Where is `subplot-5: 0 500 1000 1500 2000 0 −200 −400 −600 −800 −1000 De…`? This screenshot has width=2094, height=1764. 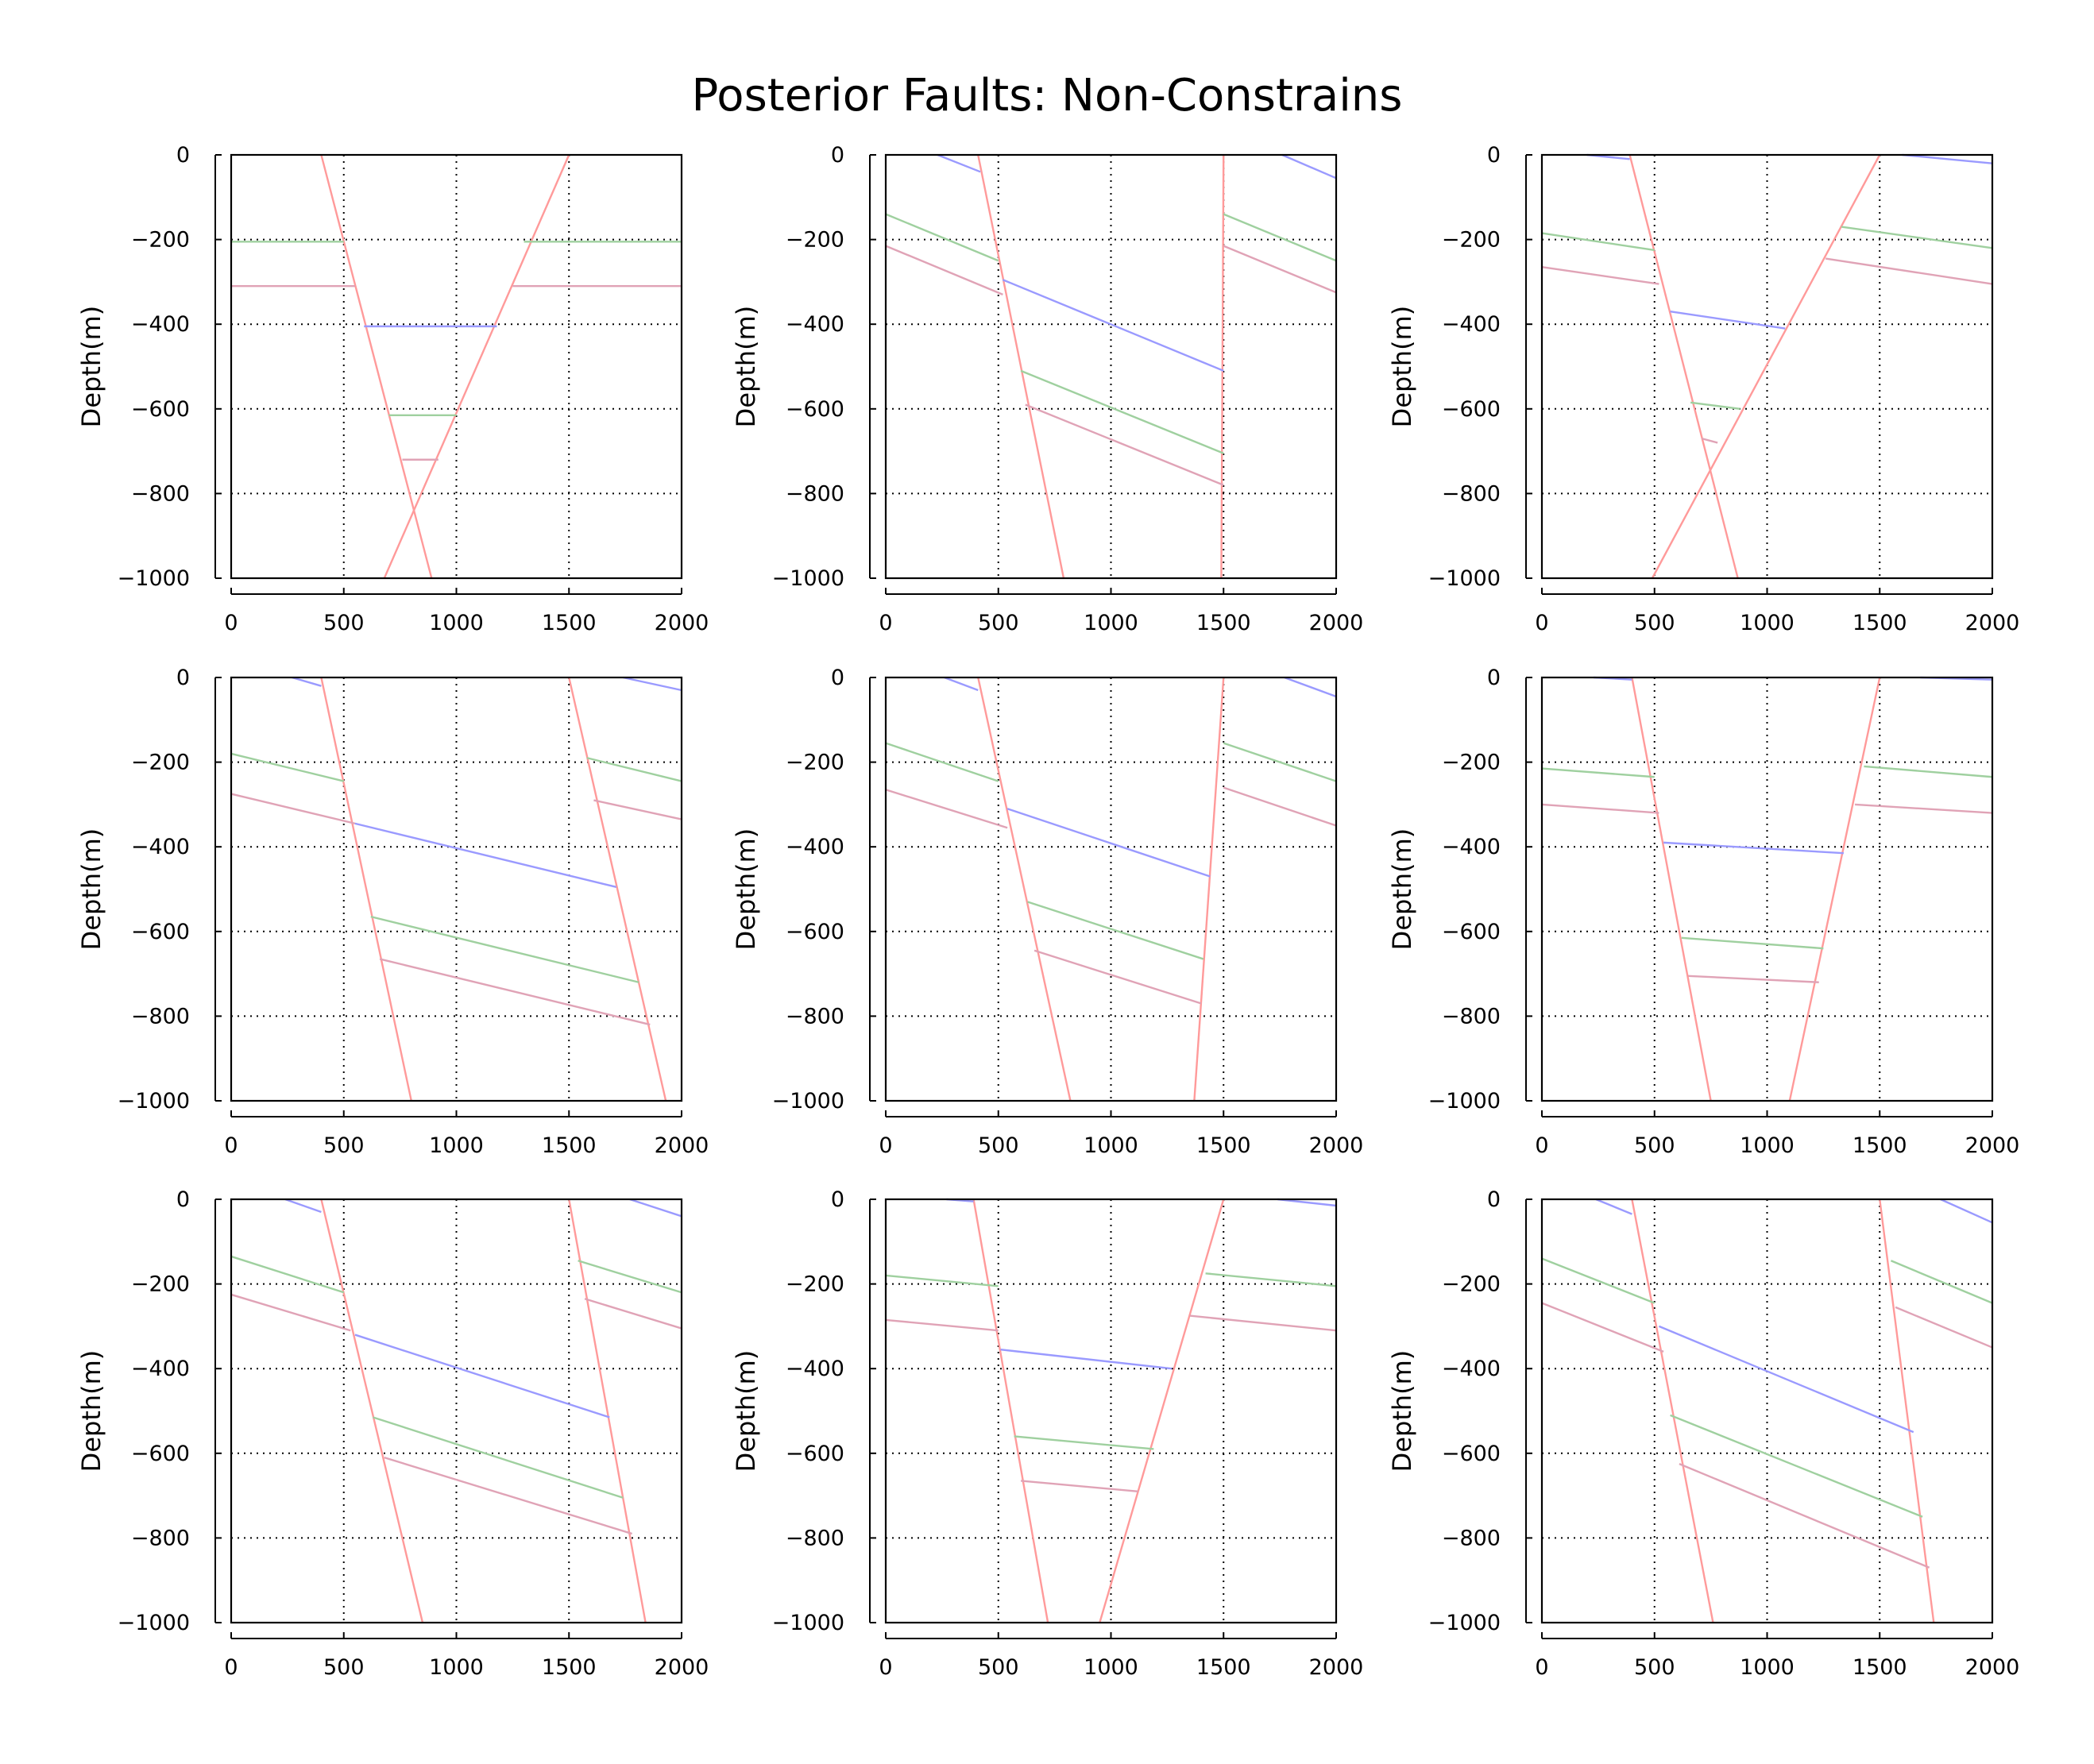
subplot-5: 0 500 1000 1500 2000 0 −200 −400 −600 −800 −1000 De… is located at coordinates (1047, 912).